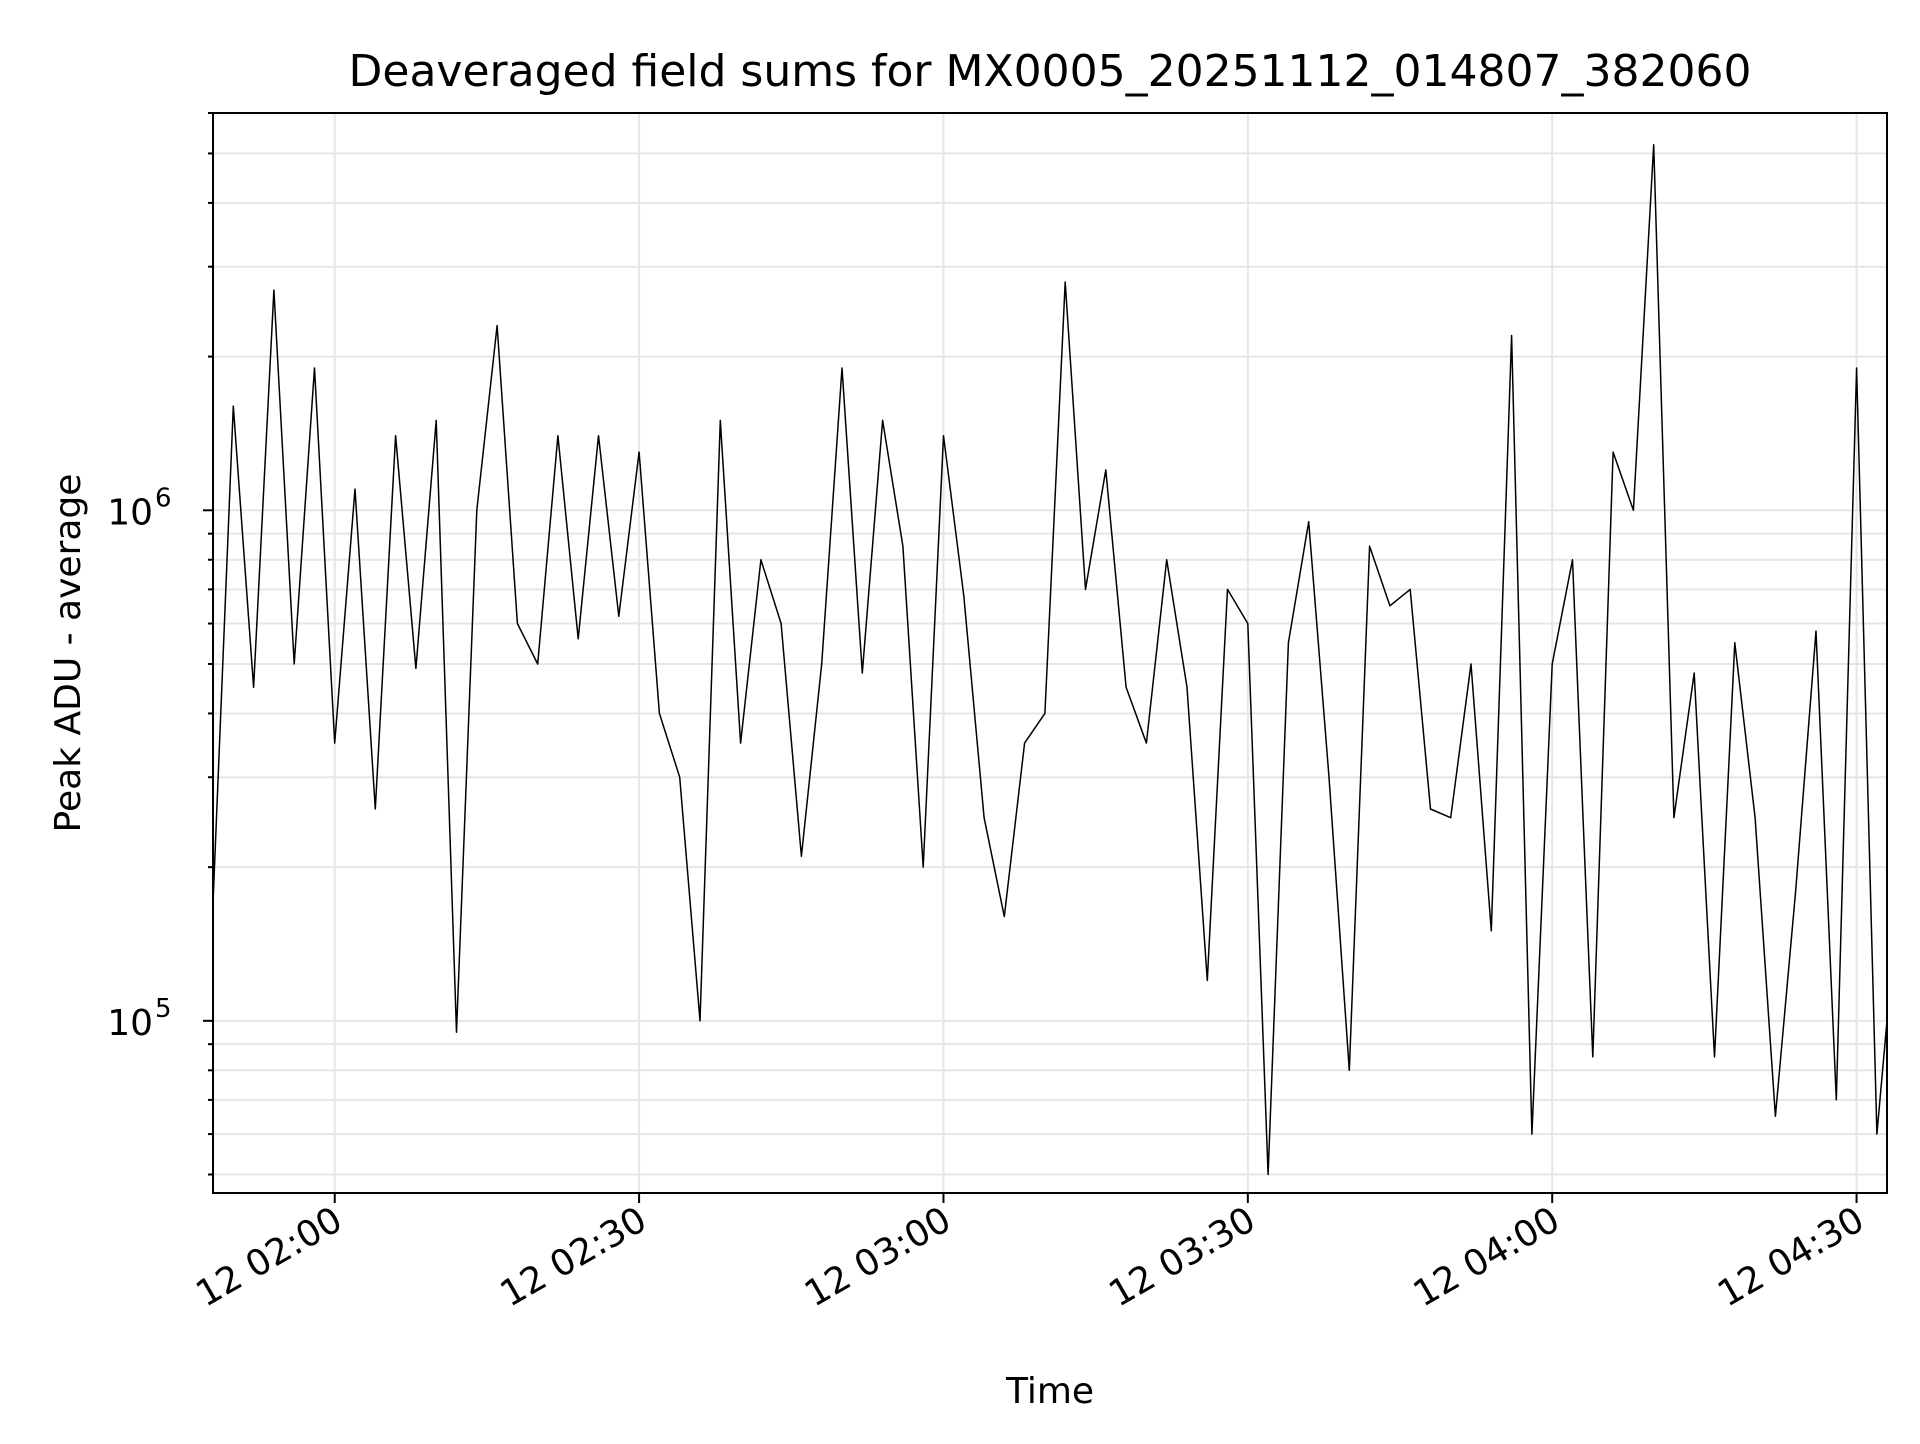 The height and width of the screenshot is (1444, 1920). What do you see at coordinates (163, 1009) in the screenshot?
I see `y-tick-label-exponent: 5` at bounding box center [163, 1009].